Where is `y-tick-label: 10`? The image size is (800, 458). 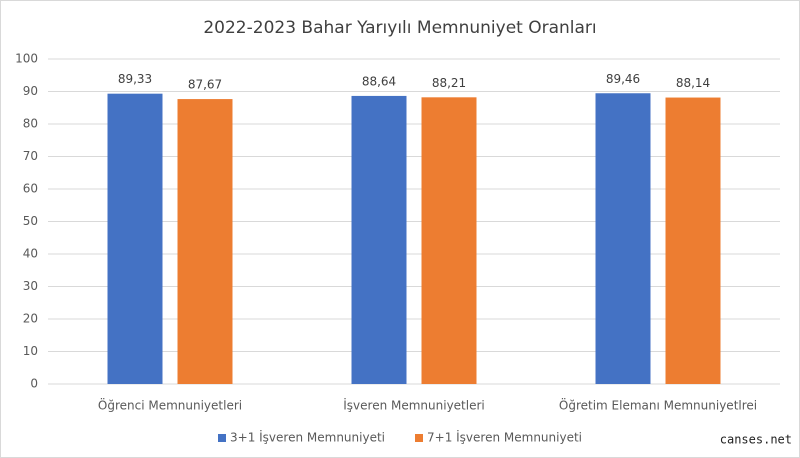
y-tick-label: 10 is located at coordinates (30, 351).